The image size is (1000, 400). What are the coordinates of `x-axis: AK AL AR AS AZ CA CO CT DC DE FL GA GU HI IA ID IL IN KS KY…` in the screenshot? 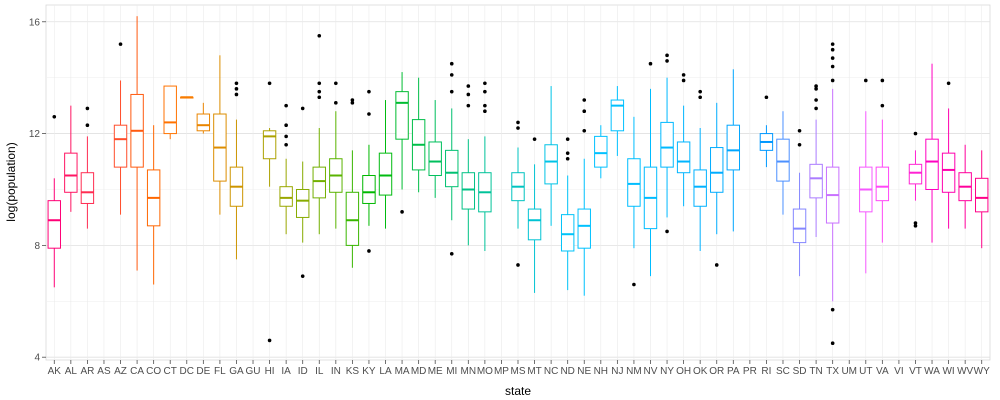 It's located at (519, 368).